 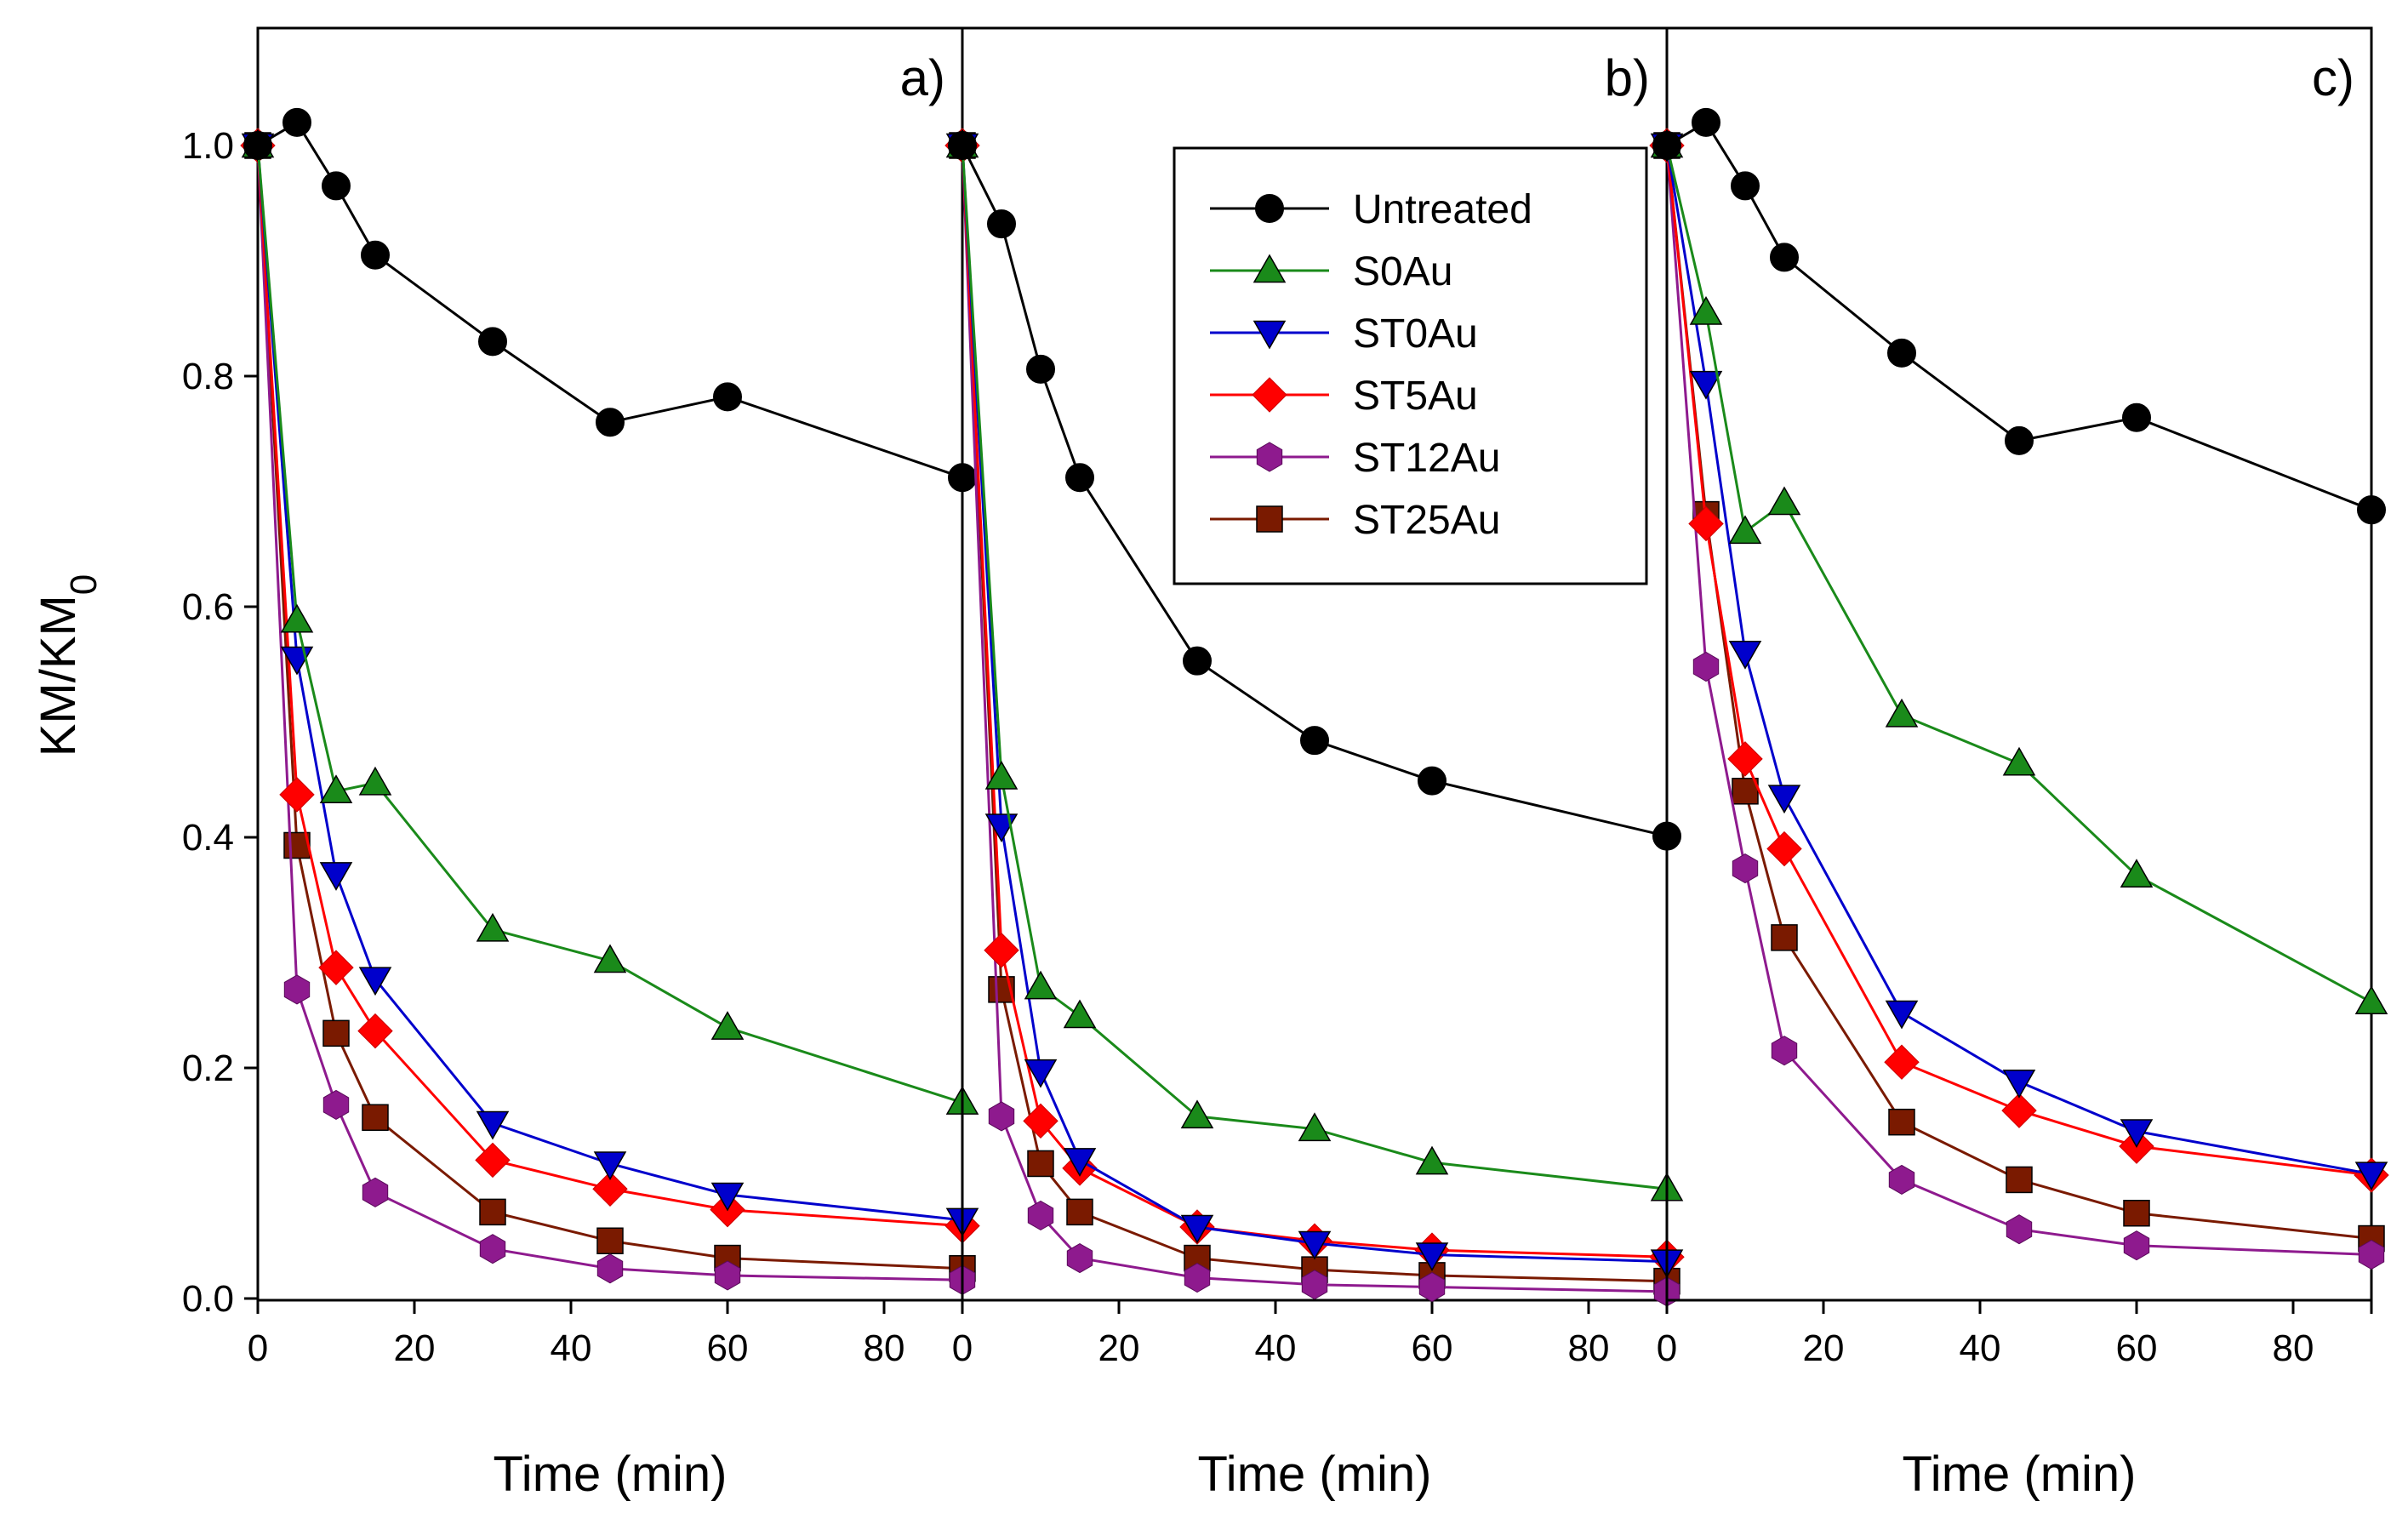 I want to click on legend-item: Untreated, so click(x=1371, y=209).